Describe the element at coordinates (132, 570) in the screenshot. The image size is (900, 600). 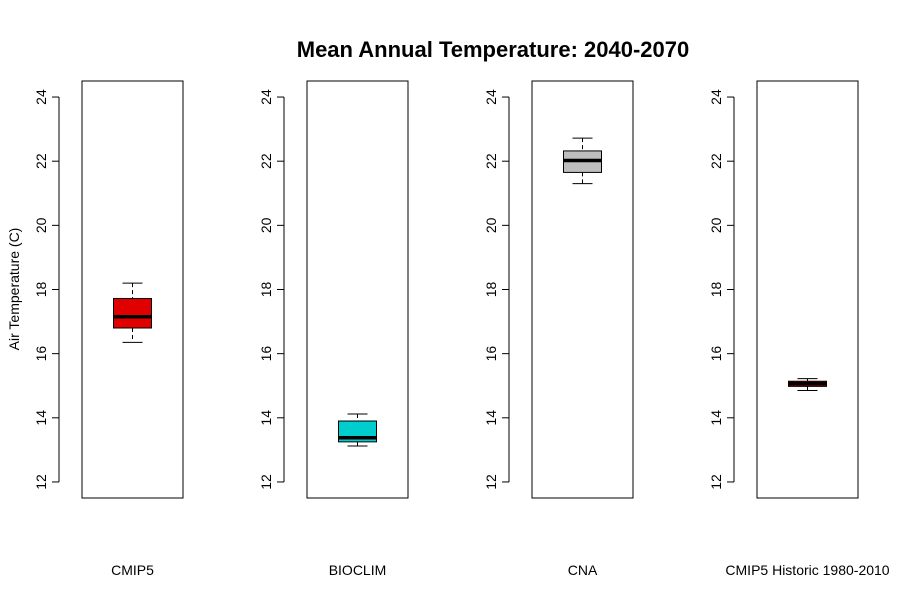
I see `category-label: CMIP5` at that location.